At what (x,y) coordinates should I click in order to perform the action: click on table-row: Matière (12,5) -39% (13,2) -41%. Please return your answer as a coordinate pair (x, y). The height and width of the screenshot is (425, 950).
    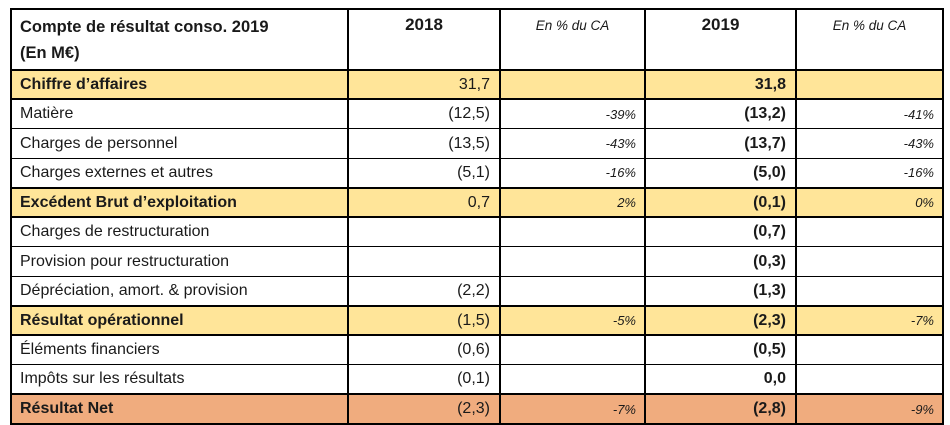
    Looking at the image, I should click on (477, 114).